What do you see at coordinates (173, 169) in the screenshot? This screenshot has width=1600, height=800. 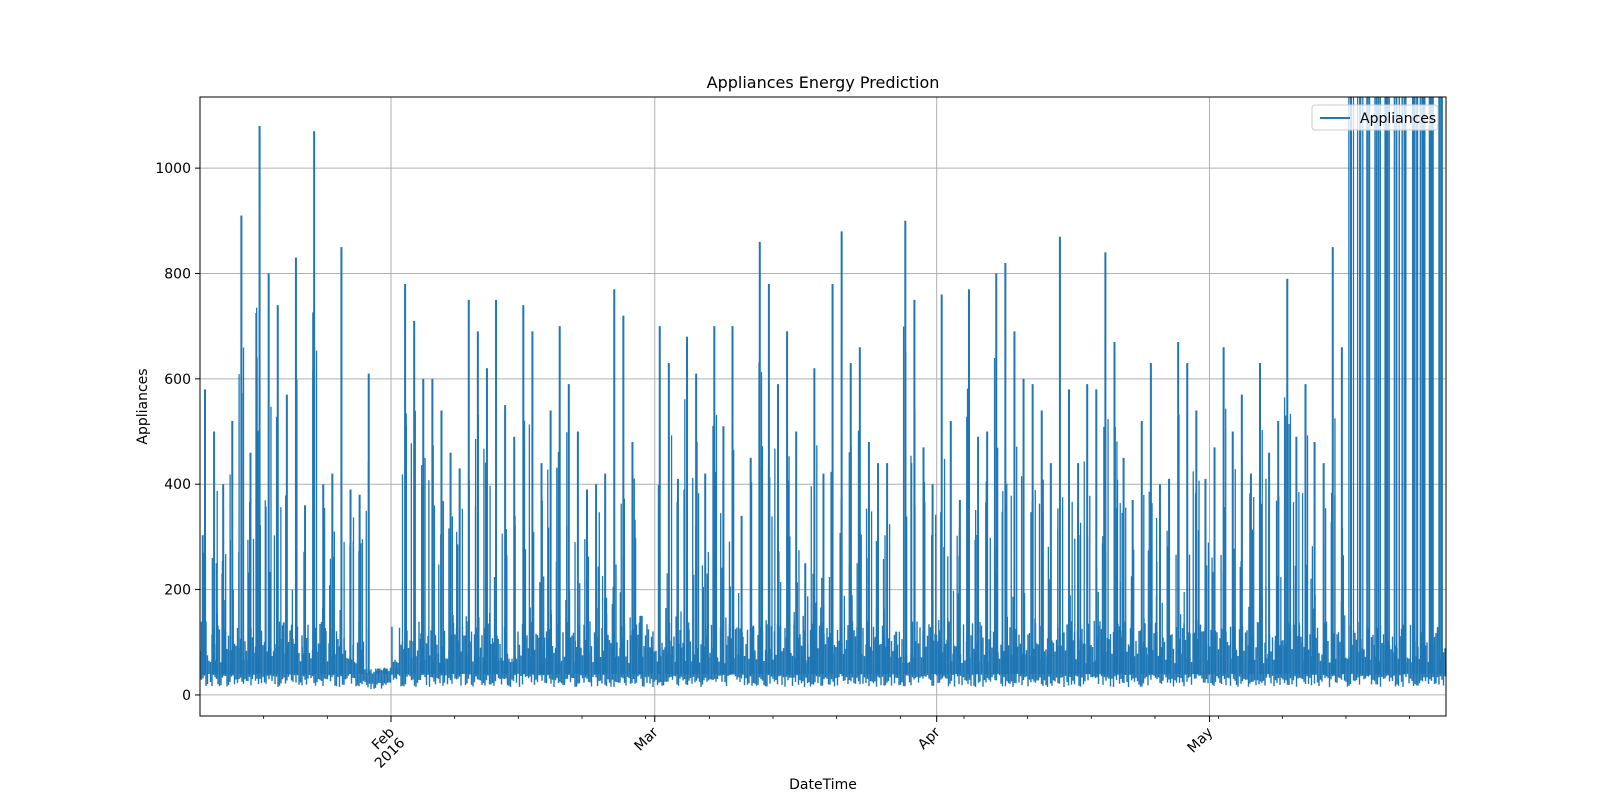 I see `y-tick-label: 1000` at bounding box center [173, 169].